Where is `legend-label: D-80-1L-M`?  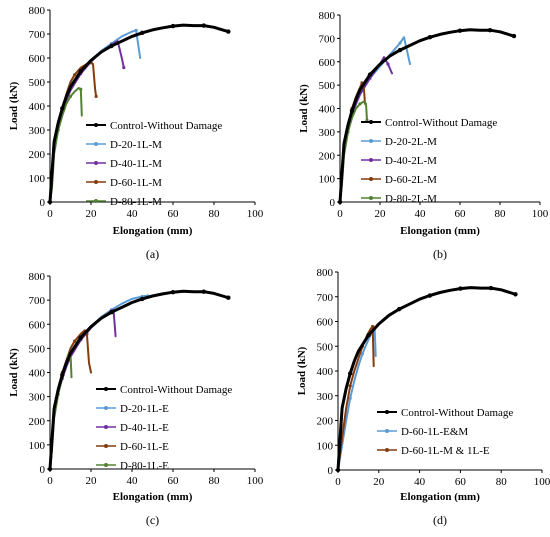
legend-label: D-80-1L-M is located at coordinates (136, 202).